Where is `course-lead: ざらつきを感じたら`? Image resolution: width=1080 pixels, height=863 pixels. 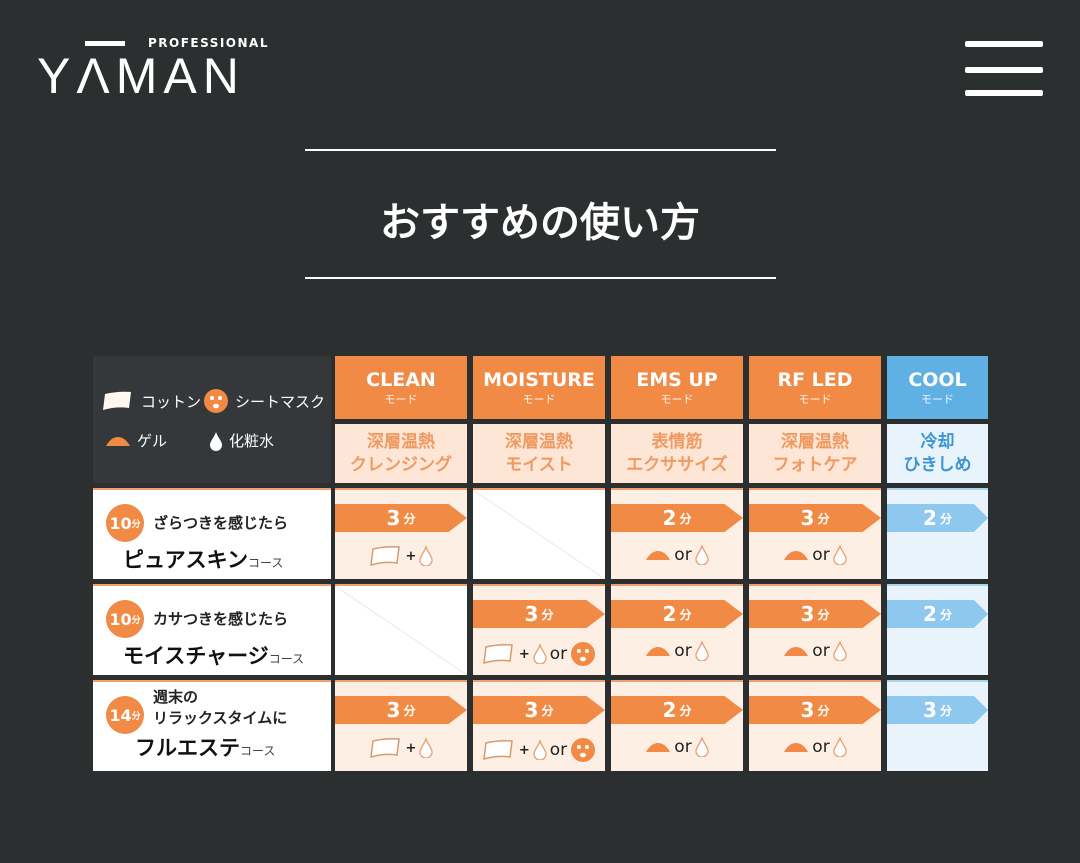 course-lead: ざらつきを感じたら is located at coordinates (221, 523).